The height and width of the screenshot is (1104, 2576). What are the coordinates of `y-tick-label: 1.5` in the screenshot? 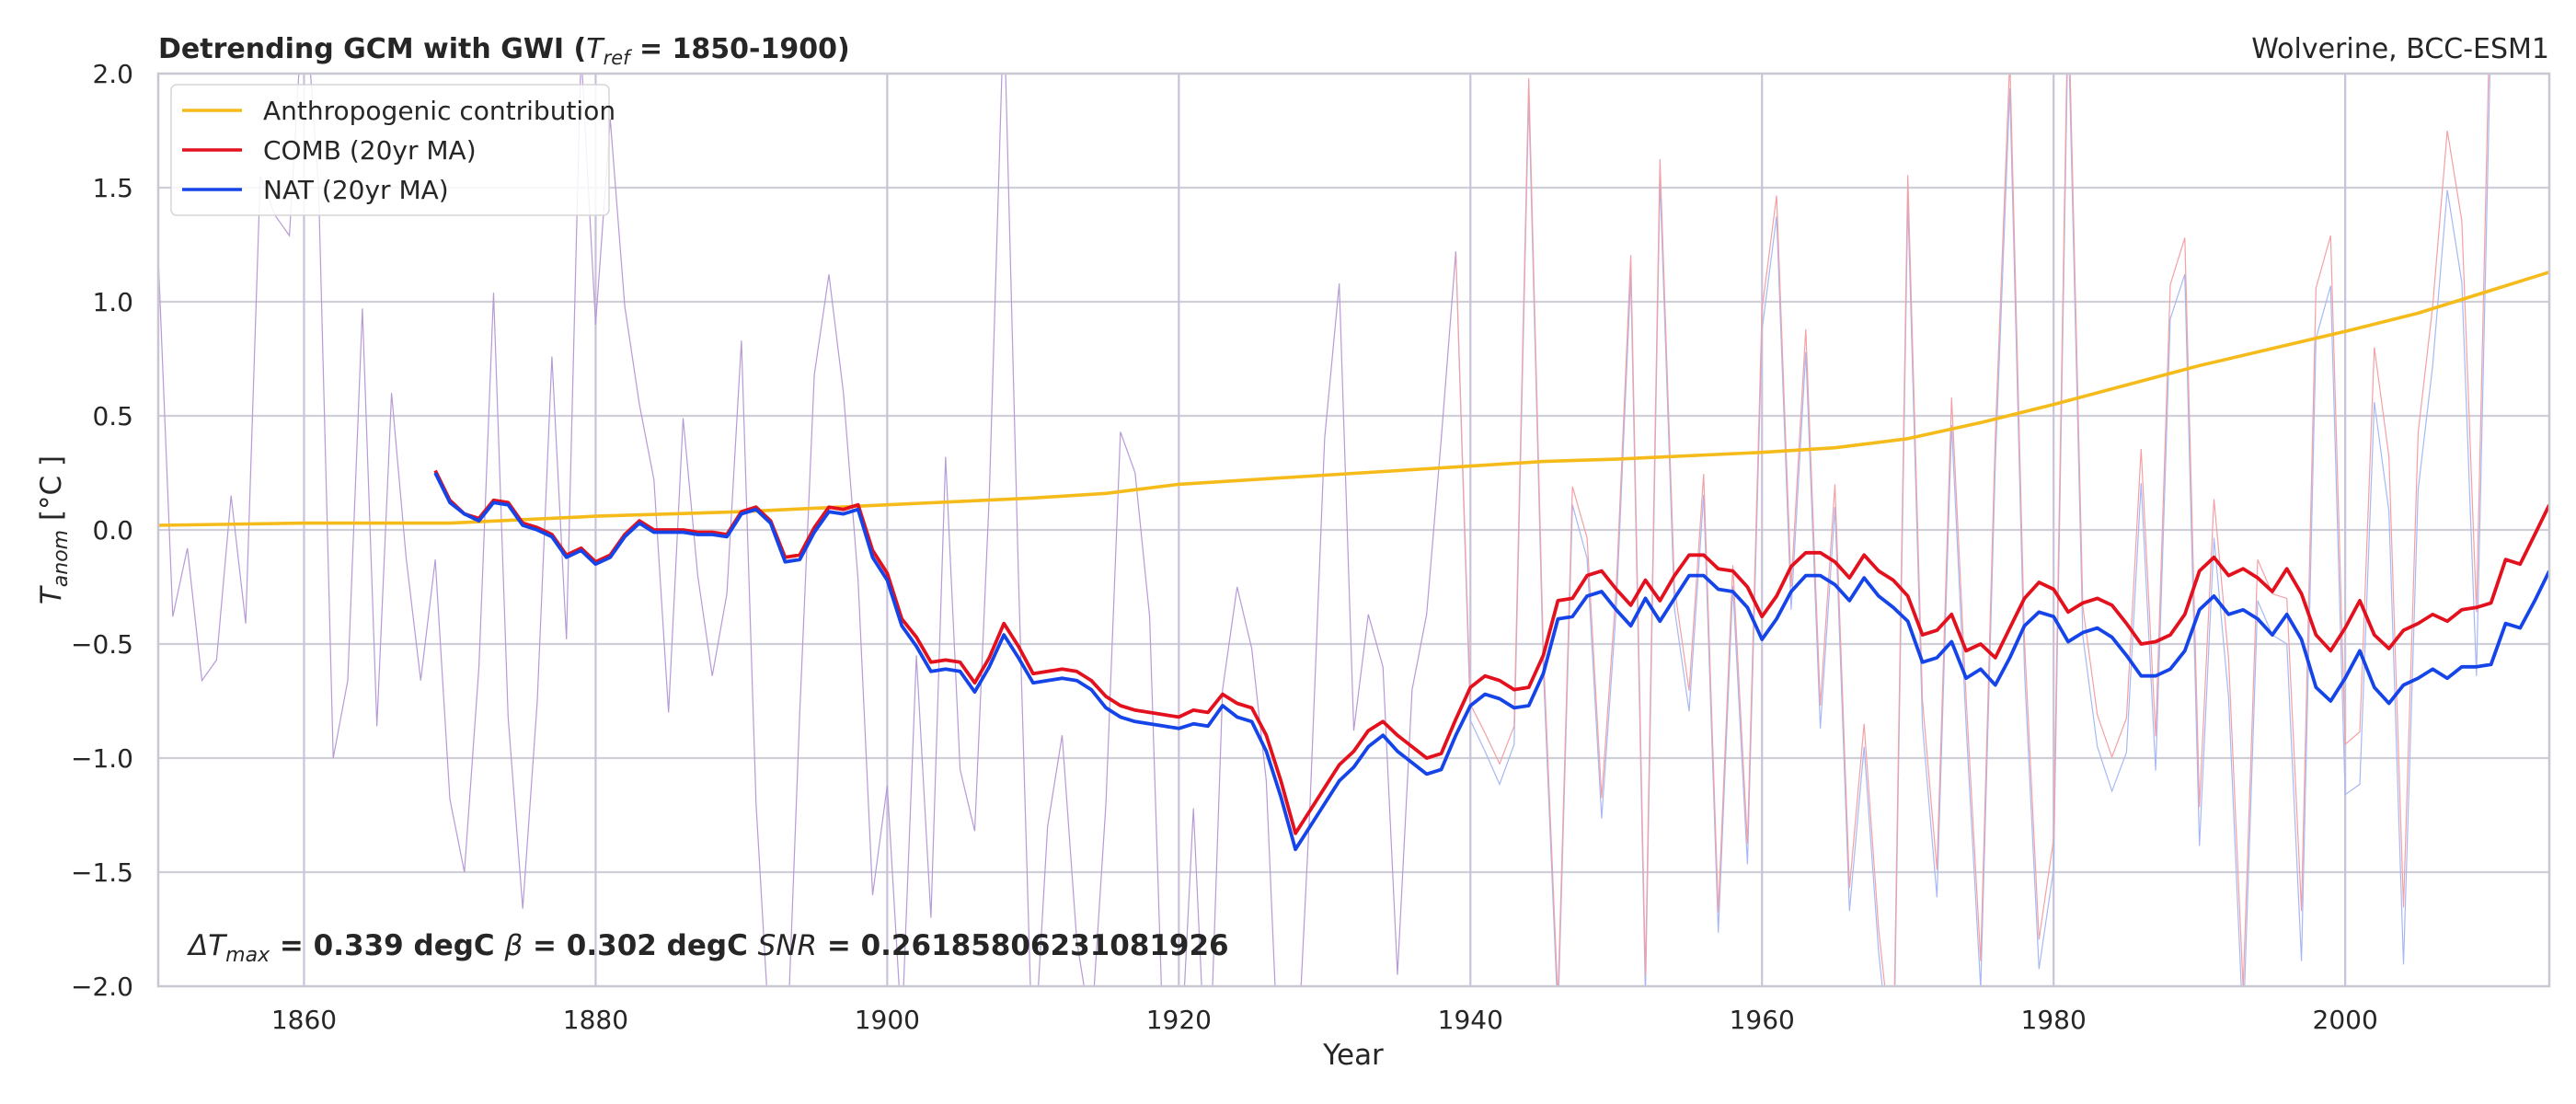 It's located at (112, 188).